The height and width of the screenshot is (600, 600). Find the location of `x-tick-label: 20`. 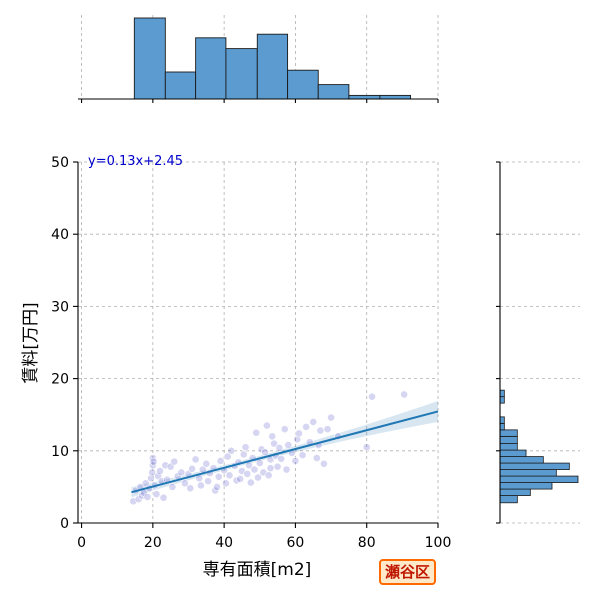

x-tick-label: 20 is located at coordinates (153, 543).